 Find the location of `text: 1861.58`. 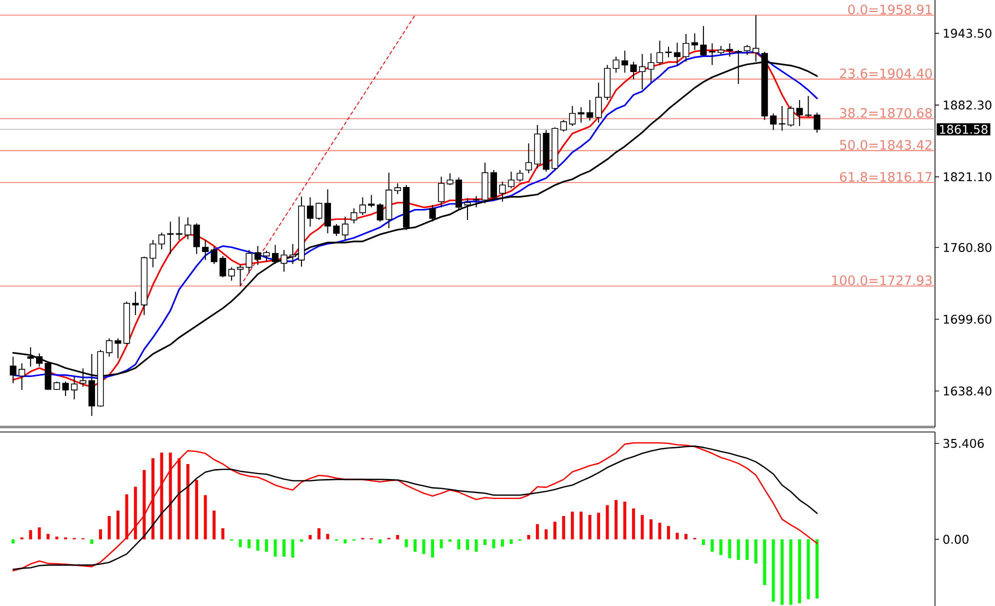

text: 1861.58 is located at coordinates (964, 129).